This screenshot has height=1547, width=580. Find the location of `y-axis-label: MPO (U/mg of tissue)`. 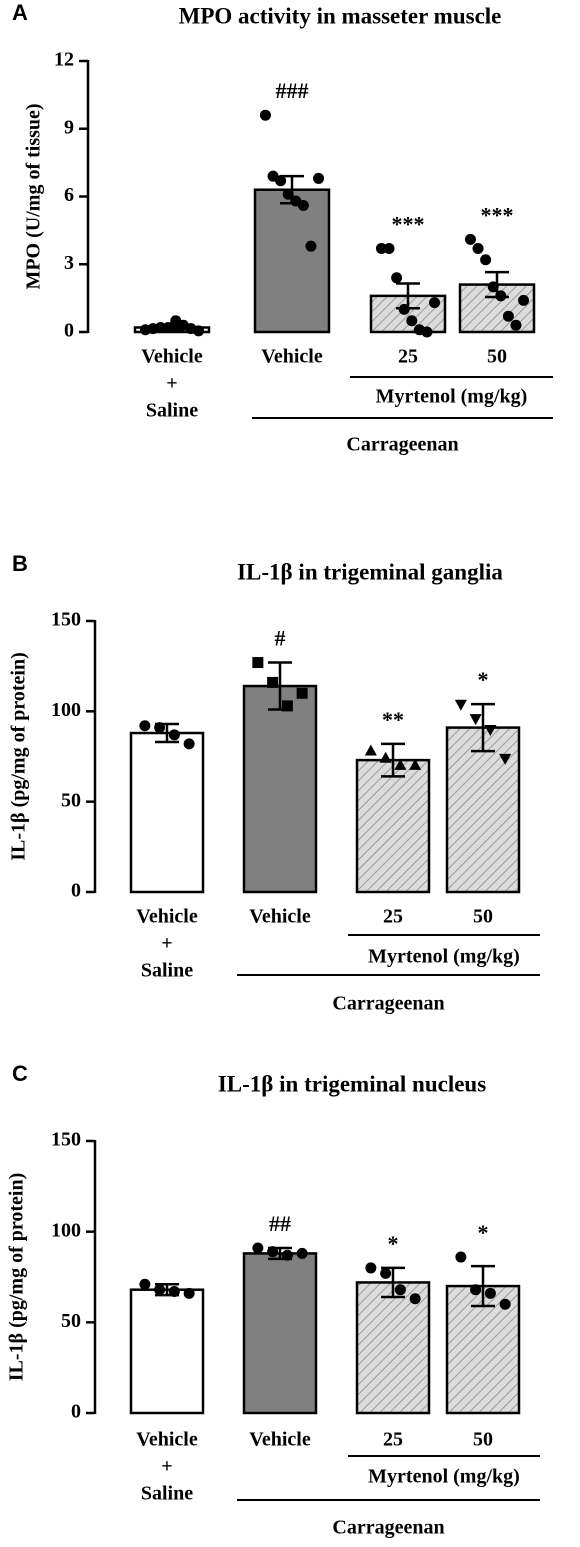

y-axis-label: MPO (U/mg of tissue) is located at coordinates (34, 196).